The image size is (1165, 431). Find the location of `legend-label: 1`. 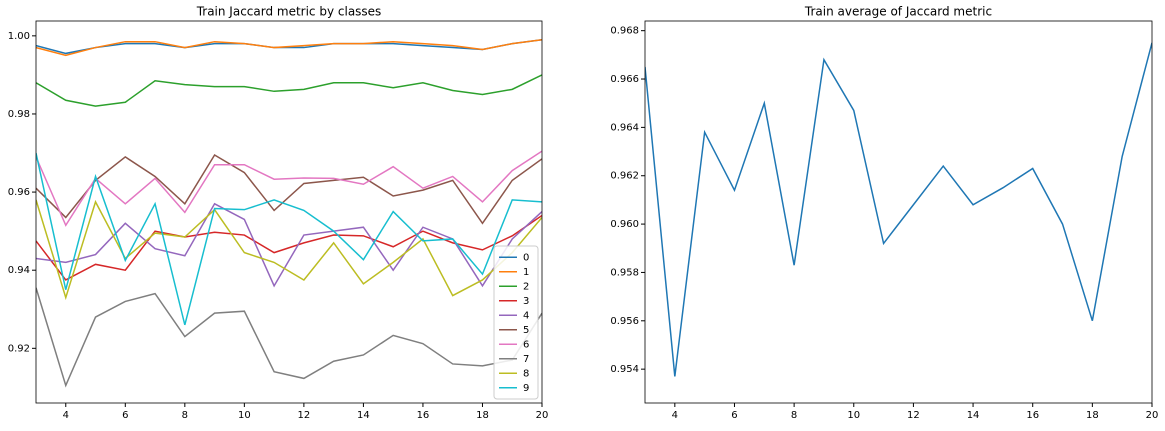

legend-label: 1 is located at coordinates (526, 272).